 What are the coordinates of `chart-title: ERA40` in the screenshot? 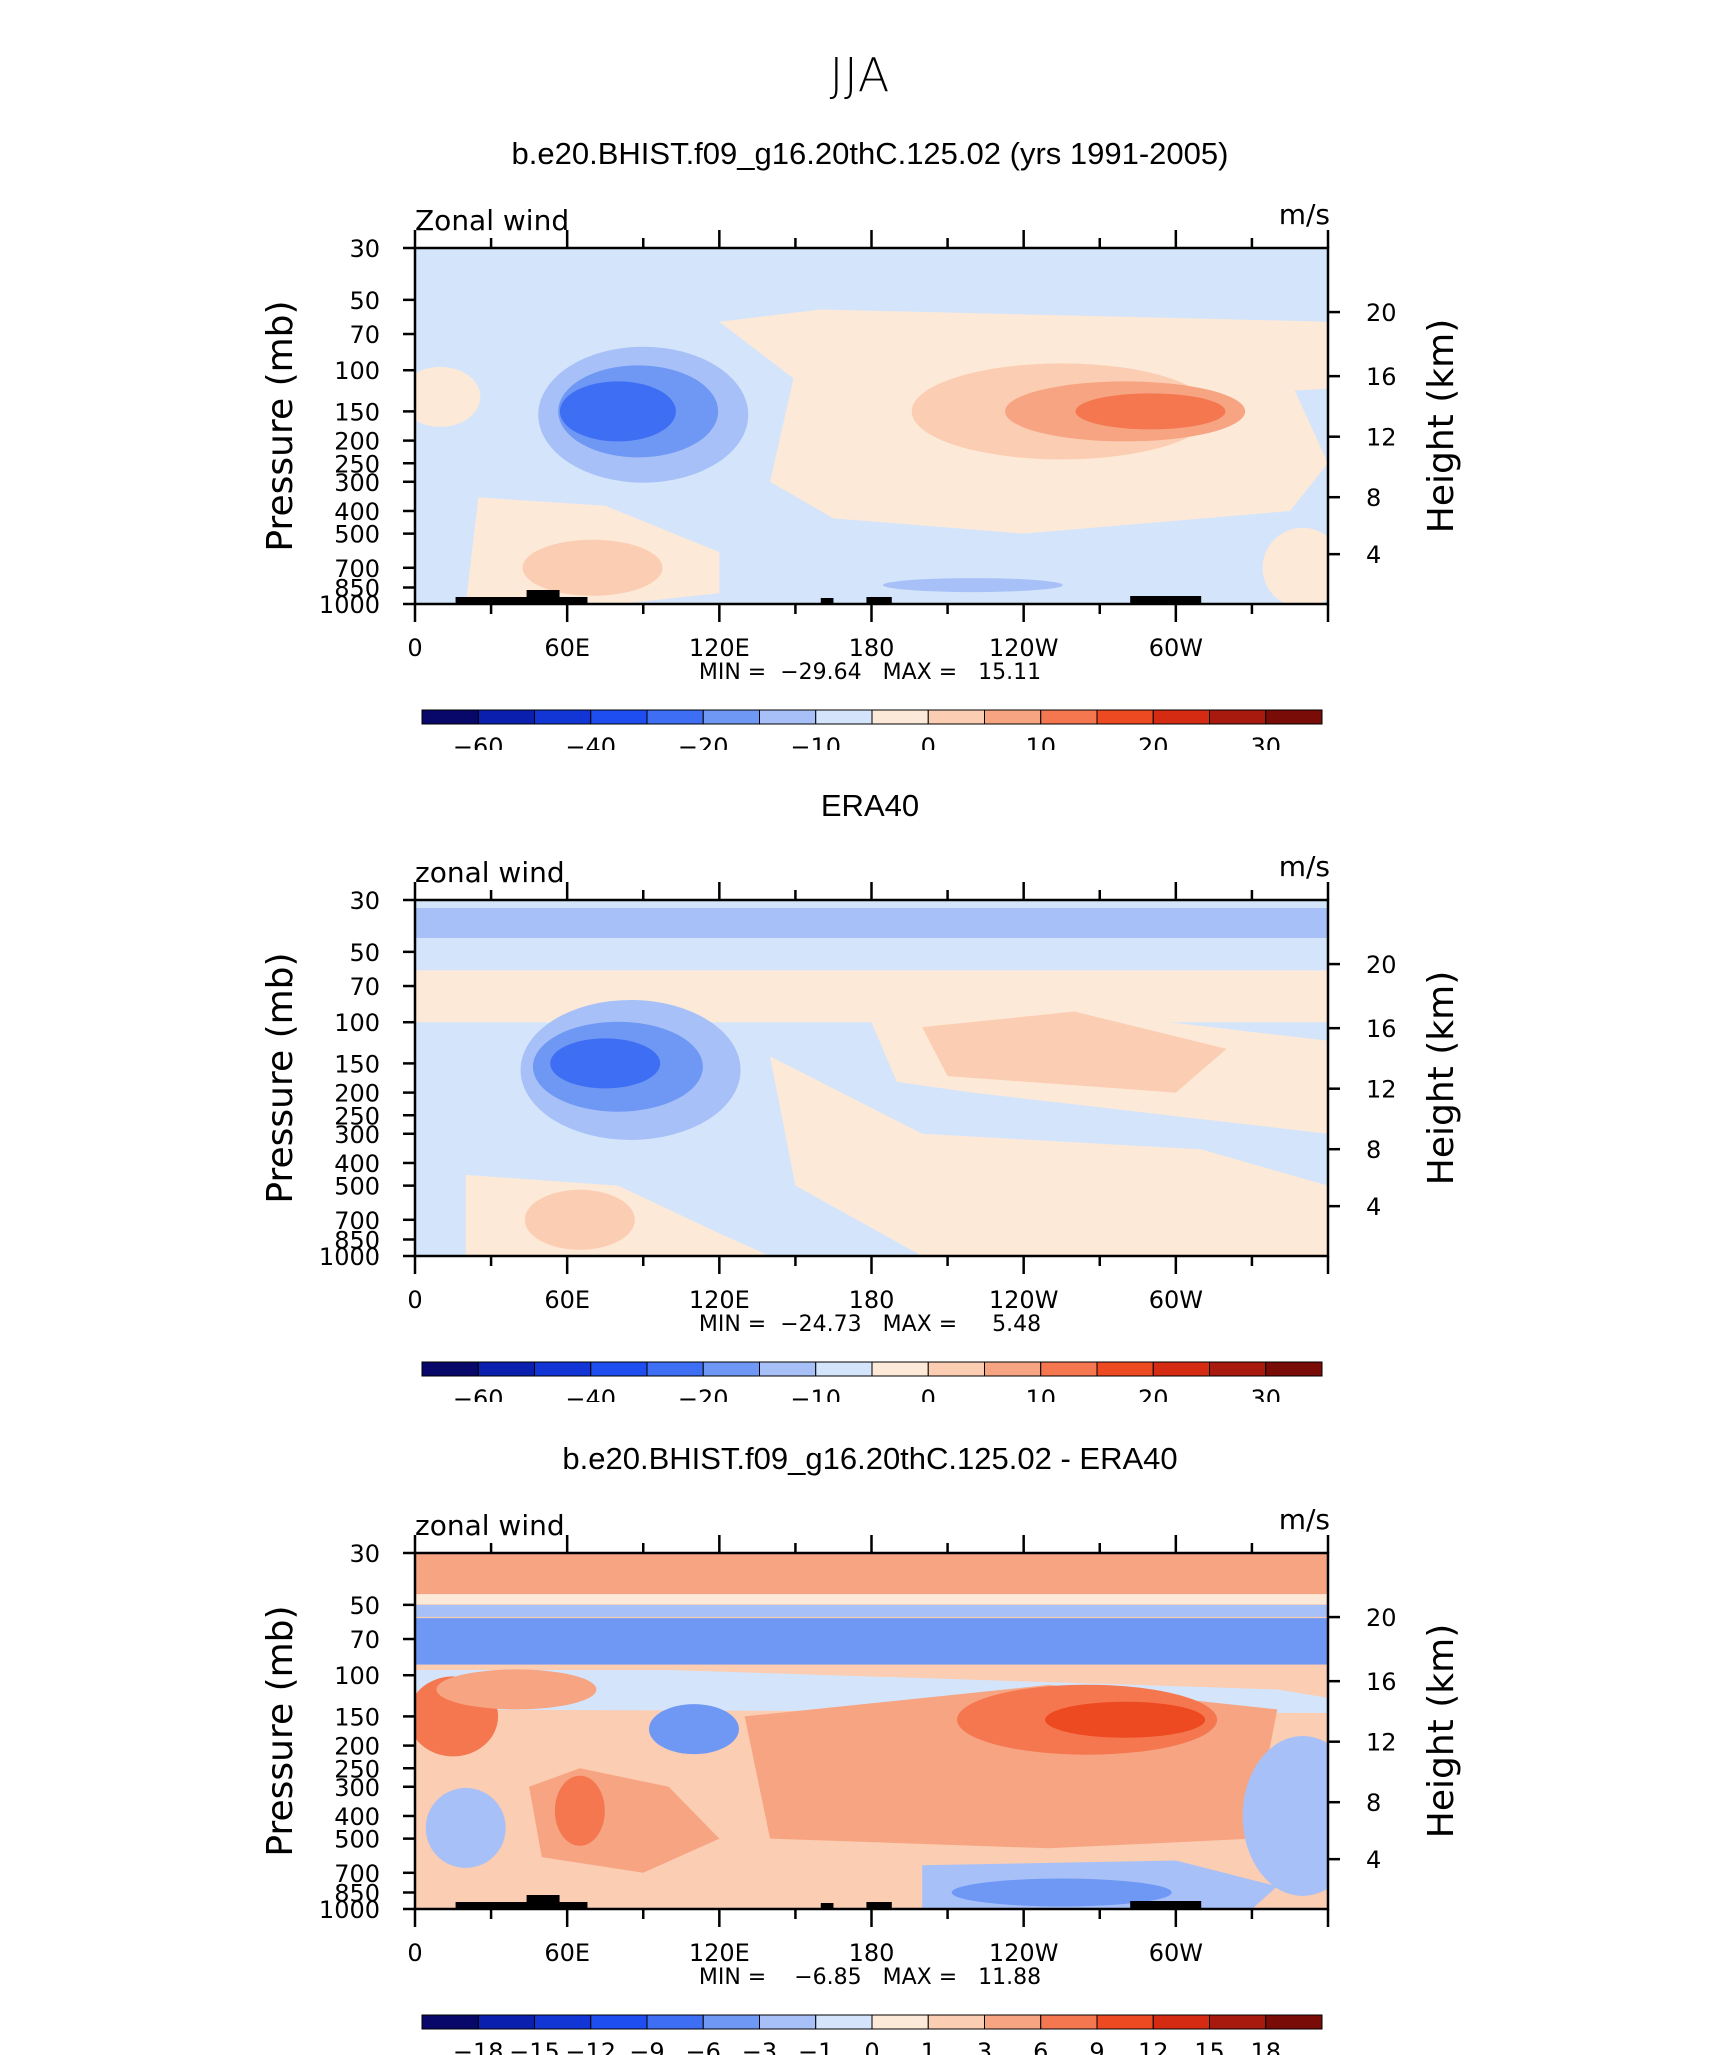 It's located at (870, 805).